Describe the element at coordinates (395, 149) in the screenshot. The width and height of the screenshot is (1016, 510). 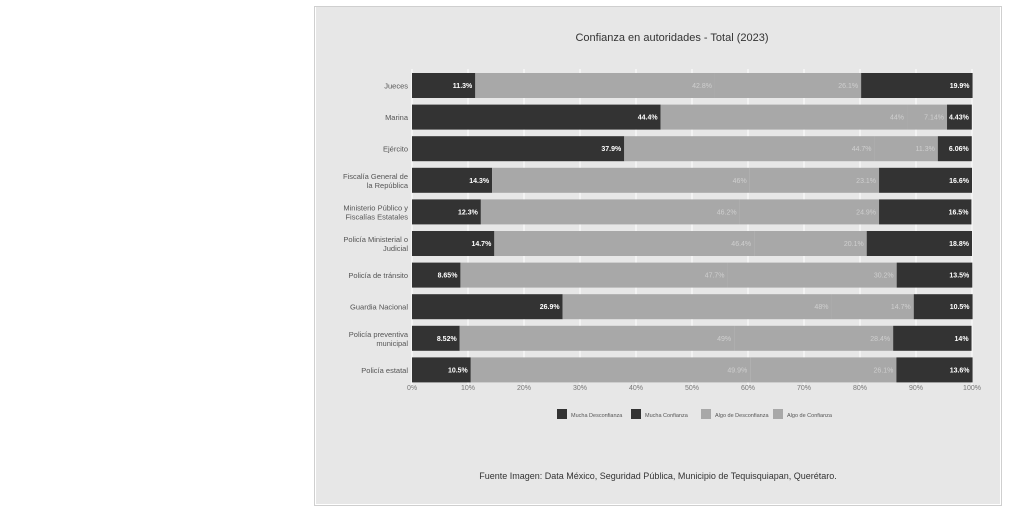
I see `category-label: Ejército` at that location.